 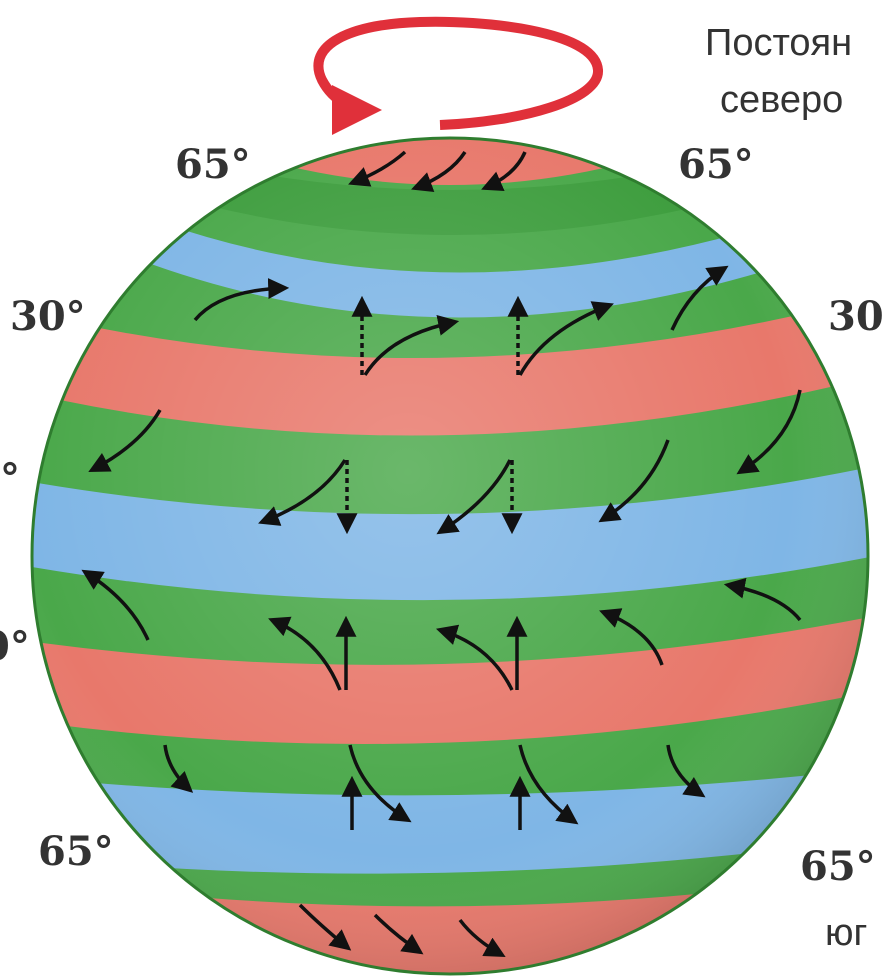 I want to click on degree-label-left-30: 30°, so click(x=48, y=316).